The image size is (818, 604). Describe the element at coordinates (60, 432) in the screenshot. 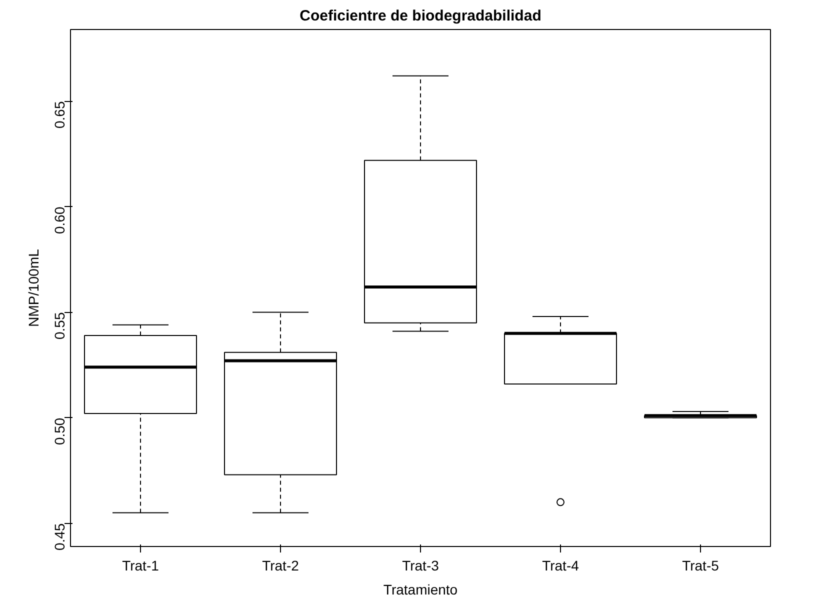

I see `y-tick-label: 0.50` at that location.